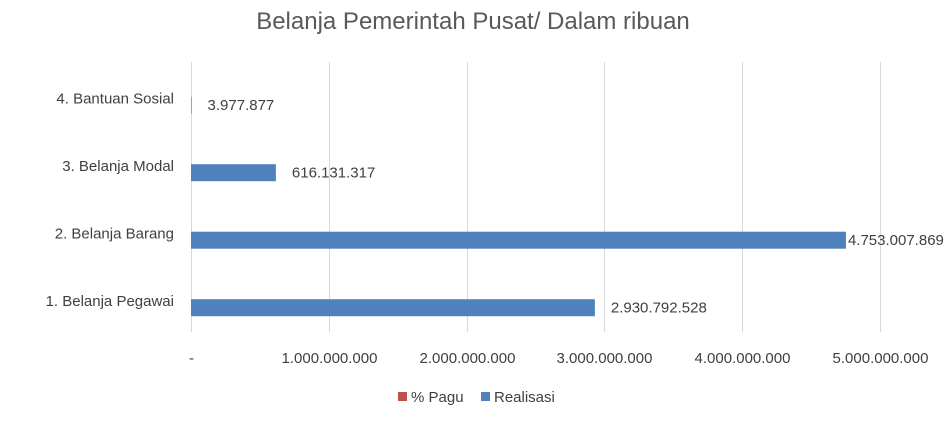 The width and height of the screenshot is (951, 422). I want to click on x-tick-label: 4.000.000.000, so click(743, 358).